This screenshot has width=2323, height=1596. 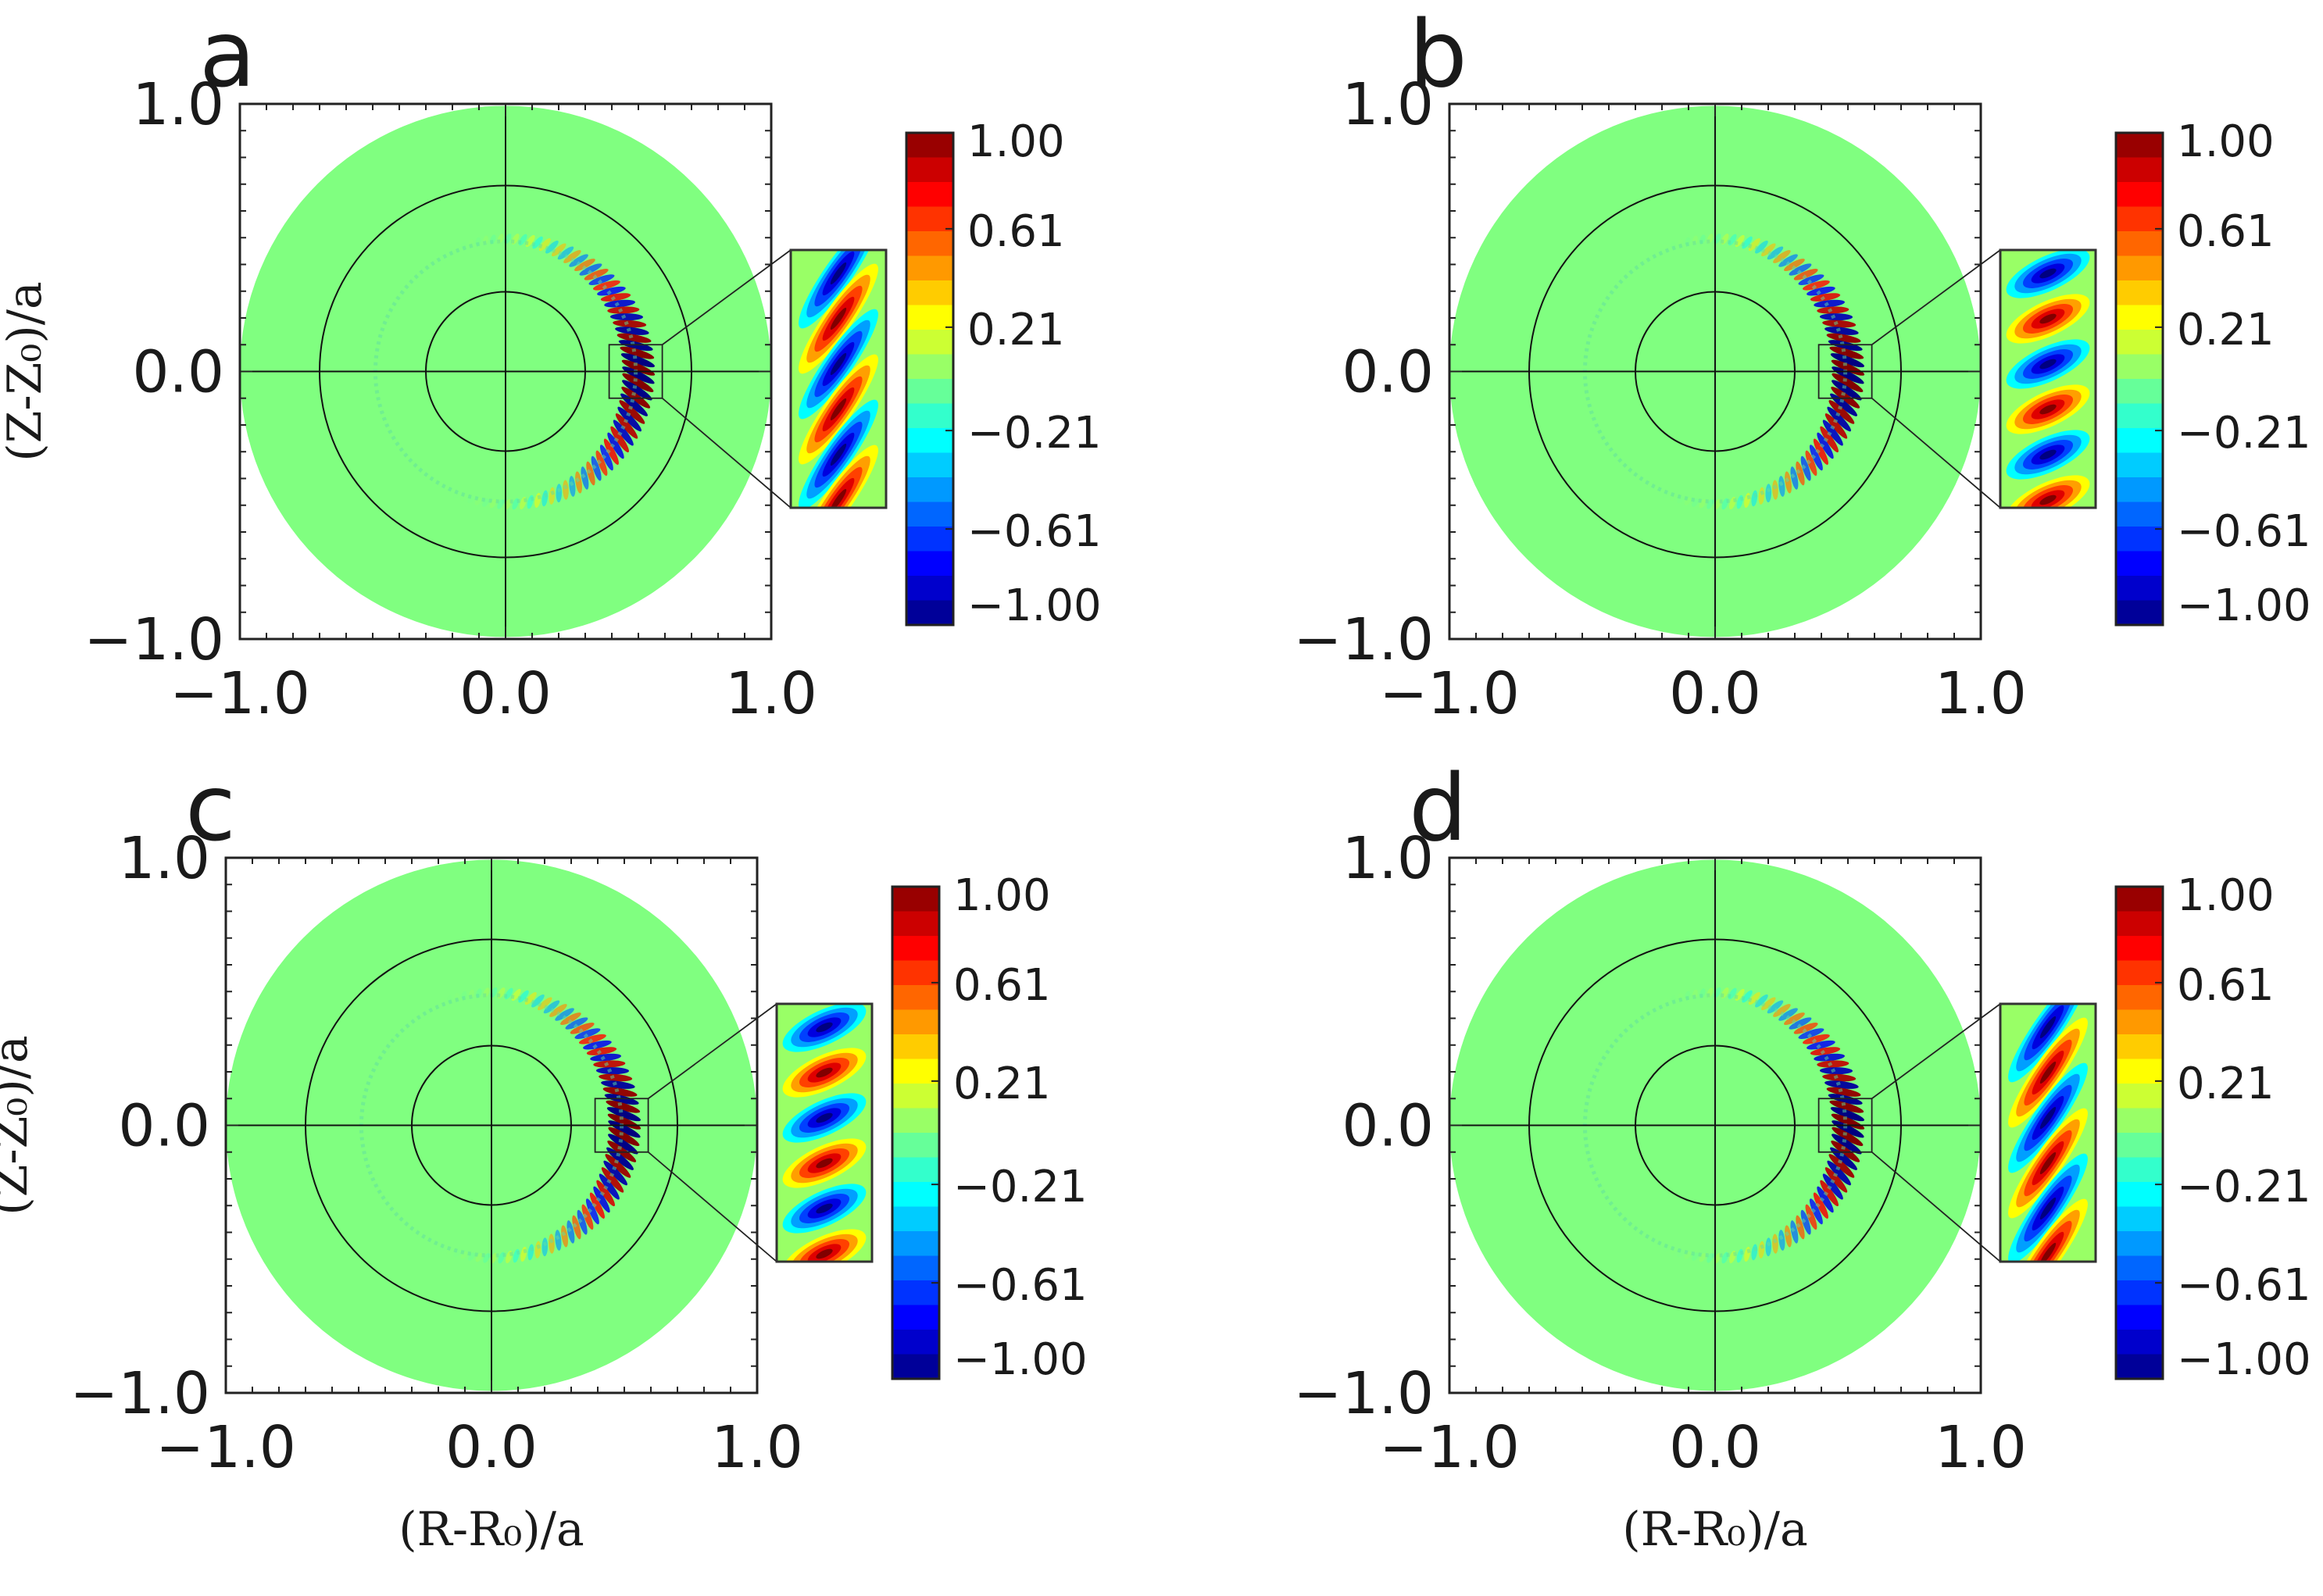 What do you see at coordinates (1450, 693) in the screenshot?
I see `x-tick-label: −1.0` at bounding box center [1450, 693].